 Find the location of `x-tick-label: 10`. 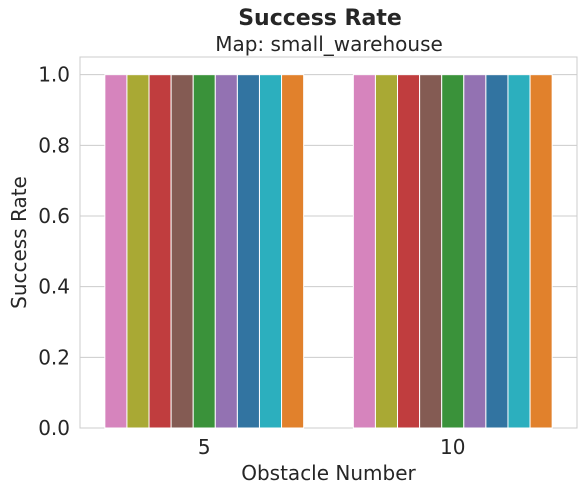

x-tick-label: 10 is located at coordinates (452, 447).